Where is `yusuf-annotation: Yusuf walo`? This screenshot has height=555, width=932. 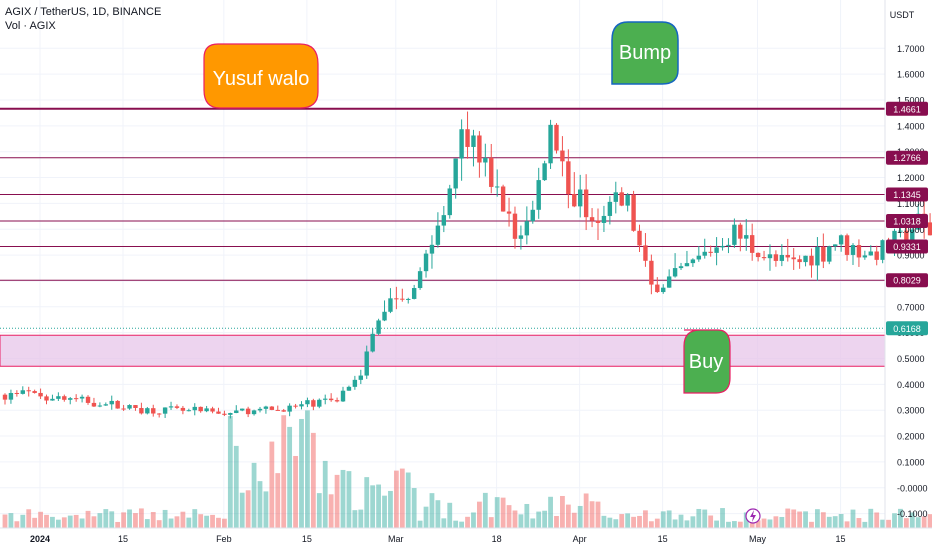
yusuf-annotation: Yusuf walo is located at coordinates (261, 76).